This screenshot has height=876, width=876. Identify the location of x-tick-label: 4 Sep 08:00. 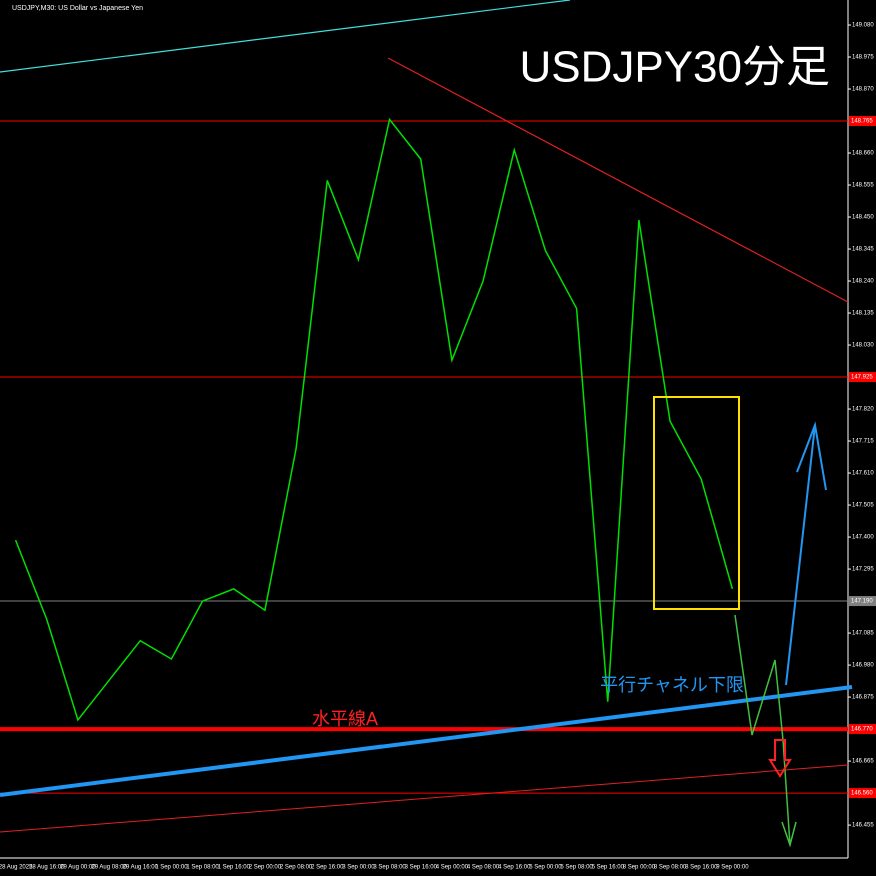
(483, 868).